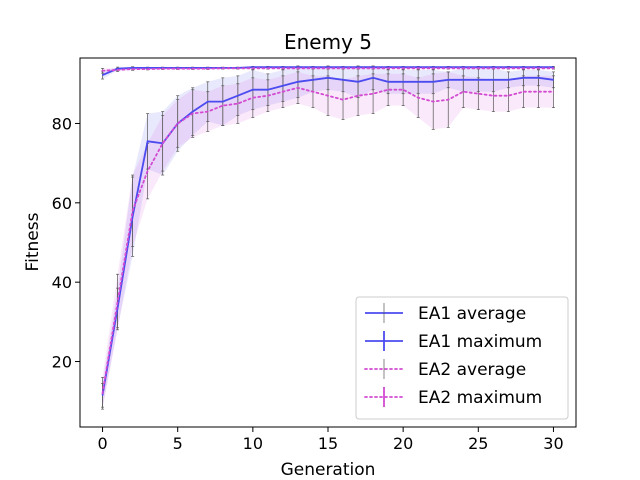 The width and height of the screenshot is (640, 480). I want to click on x-tick-label: 5, so click(178, 443).